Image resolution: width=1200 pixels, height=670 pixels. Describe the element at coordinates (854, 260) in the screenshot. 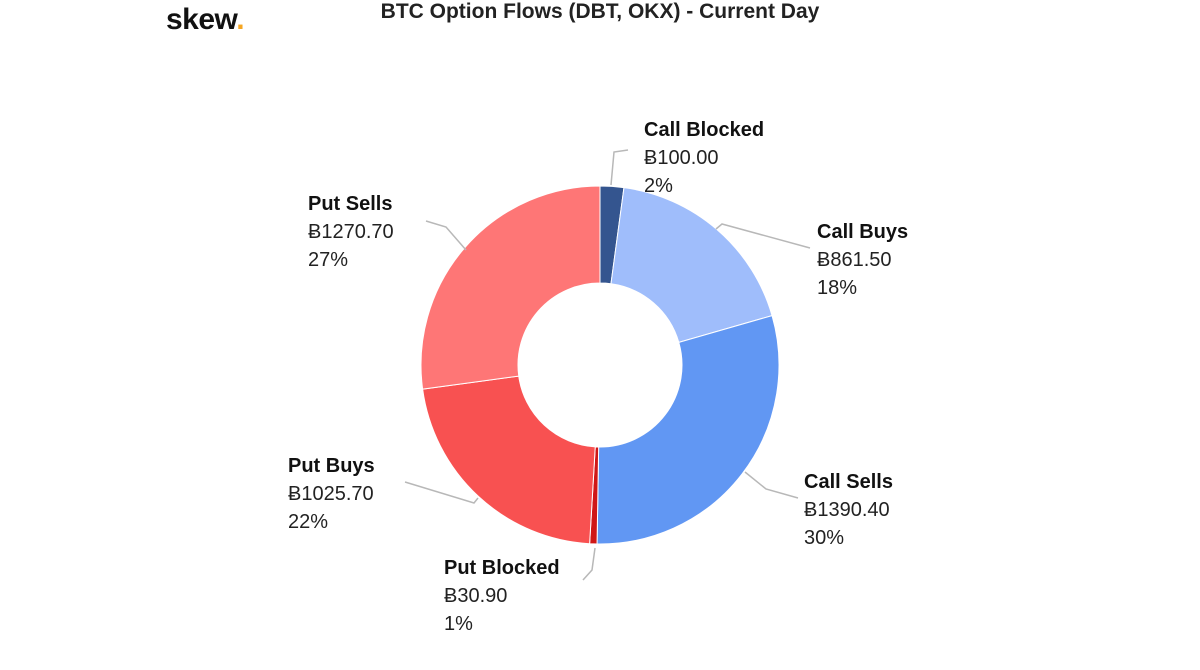

I see `slice-label-value: Ƀ861.50` at that location.